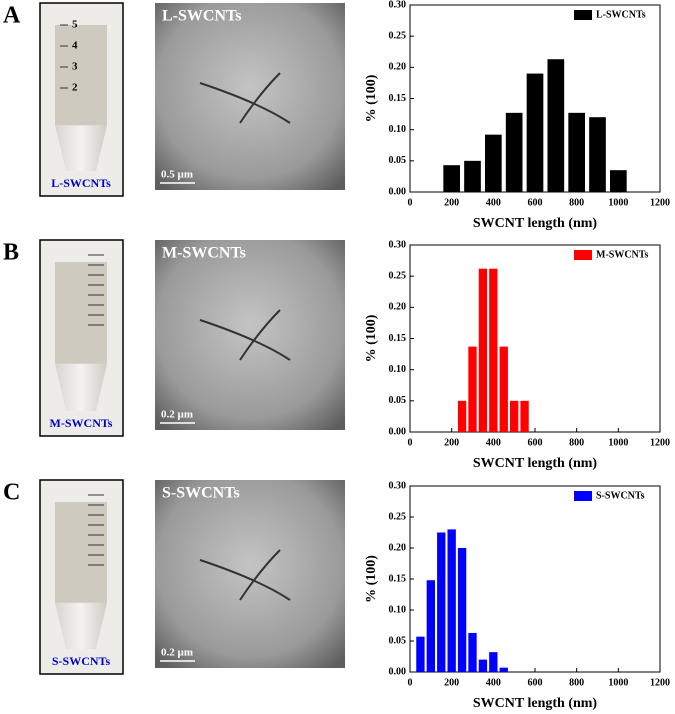  What do you see at coordinates (81, 183) in the screenshot?
I see `tube-label: L-SWCNTs` at bounding box center [81, 183].